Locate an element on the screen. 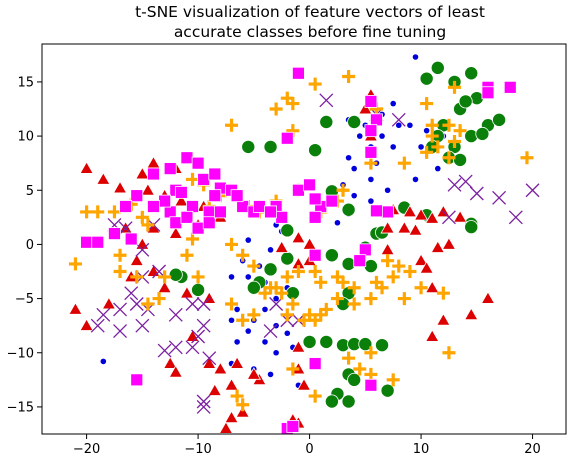  x-tick-label-4: 20 is located at coordinates (532, 449).